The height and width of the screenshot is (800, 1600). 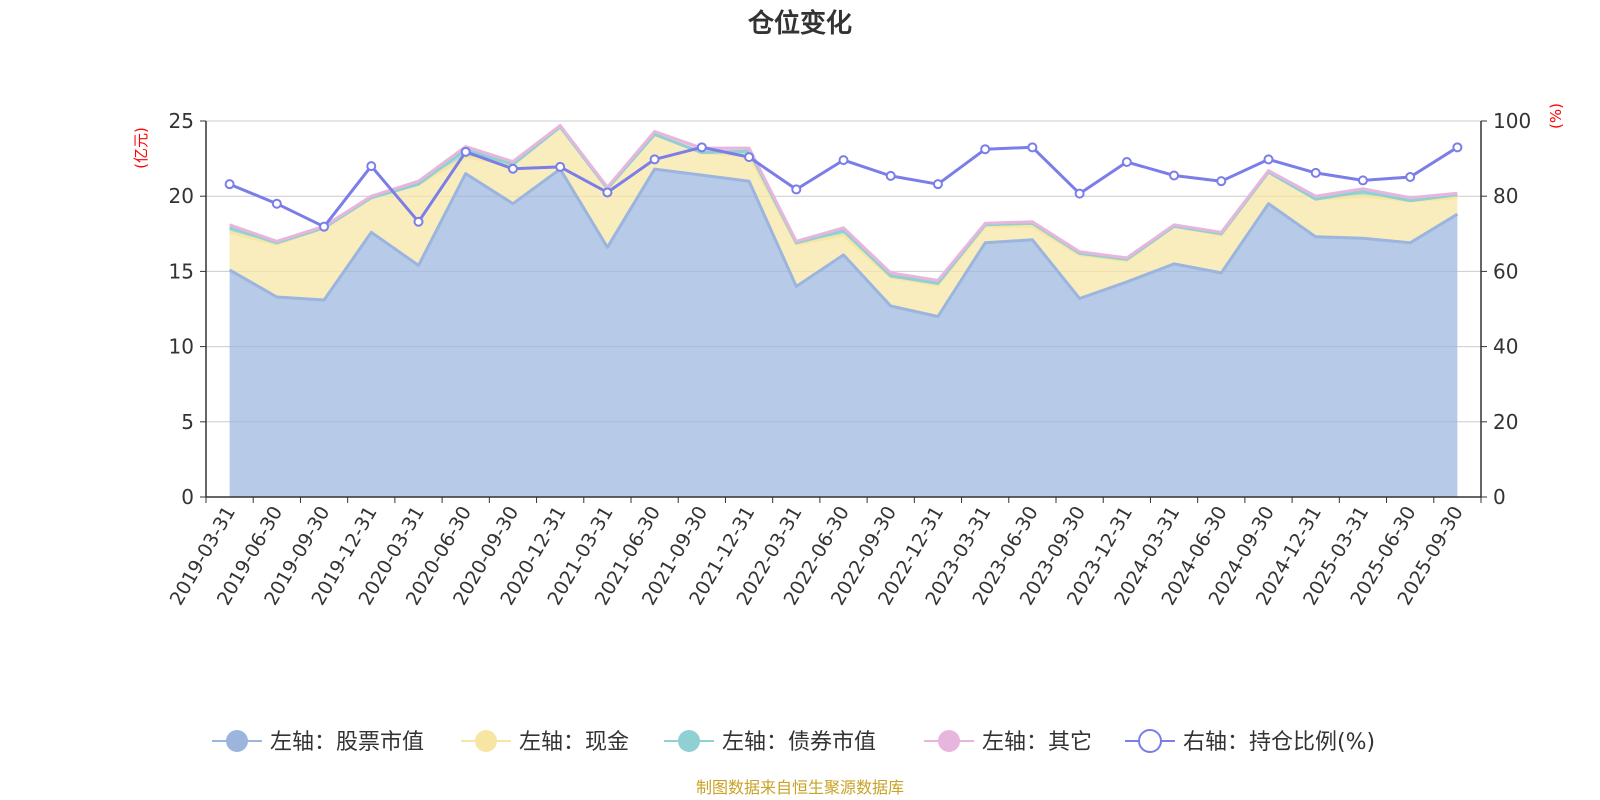 I want to click on right-axis-unit: (%), so click(x=1556, y=116).